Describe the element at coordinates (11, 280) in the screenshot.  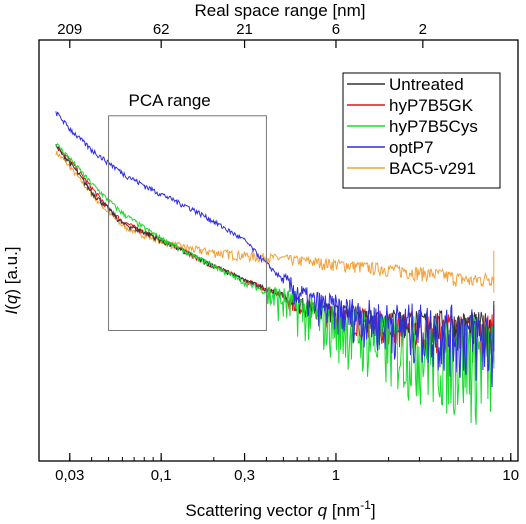
I see `y-axis-label: I(q) [a.u.]` at that location.